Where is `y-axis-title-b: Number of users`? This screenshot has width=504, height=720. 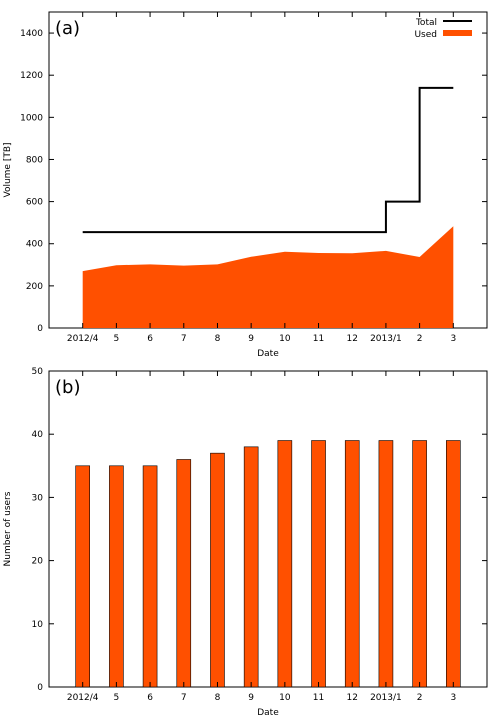 y-axis-title-b: Number of users is located at coordinates (8, 528).